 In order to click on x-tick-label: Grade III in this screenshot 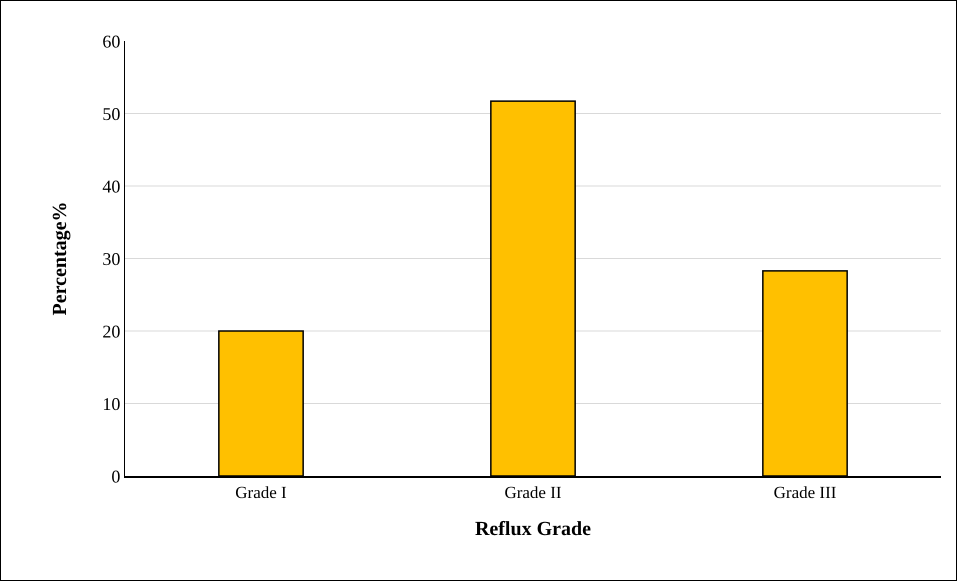, I will do `click(805, 492)`.